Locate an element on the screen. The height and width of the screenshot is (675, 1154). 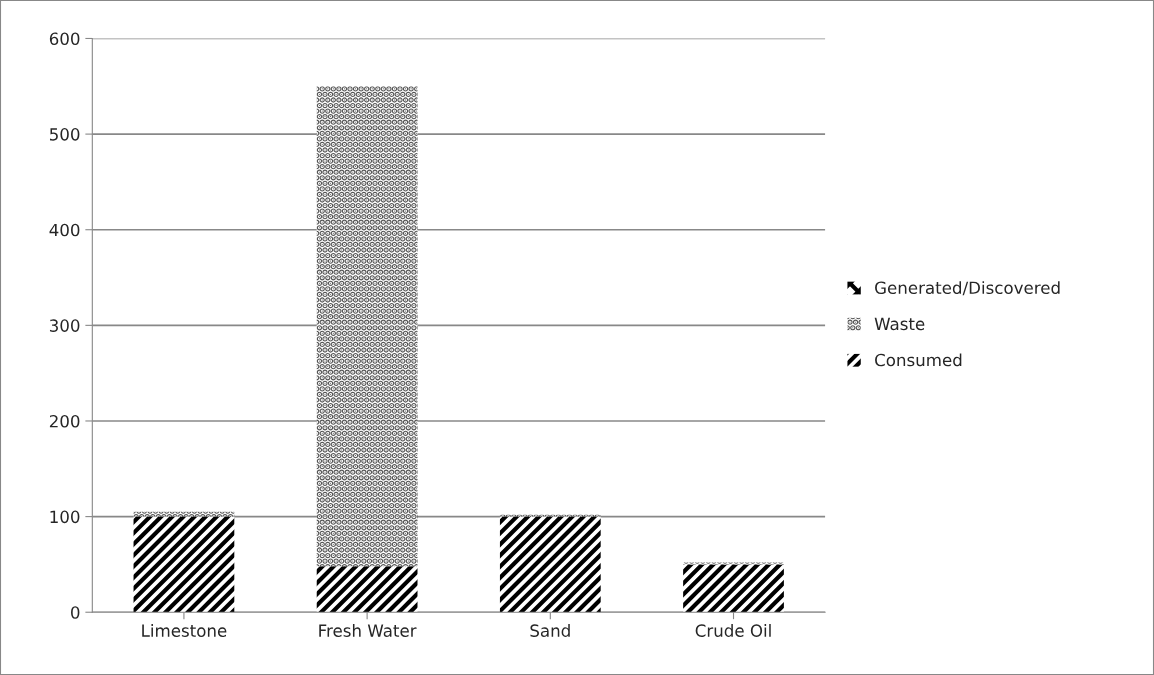
y-tick-label: 0 is located at coordinates (75, 612).